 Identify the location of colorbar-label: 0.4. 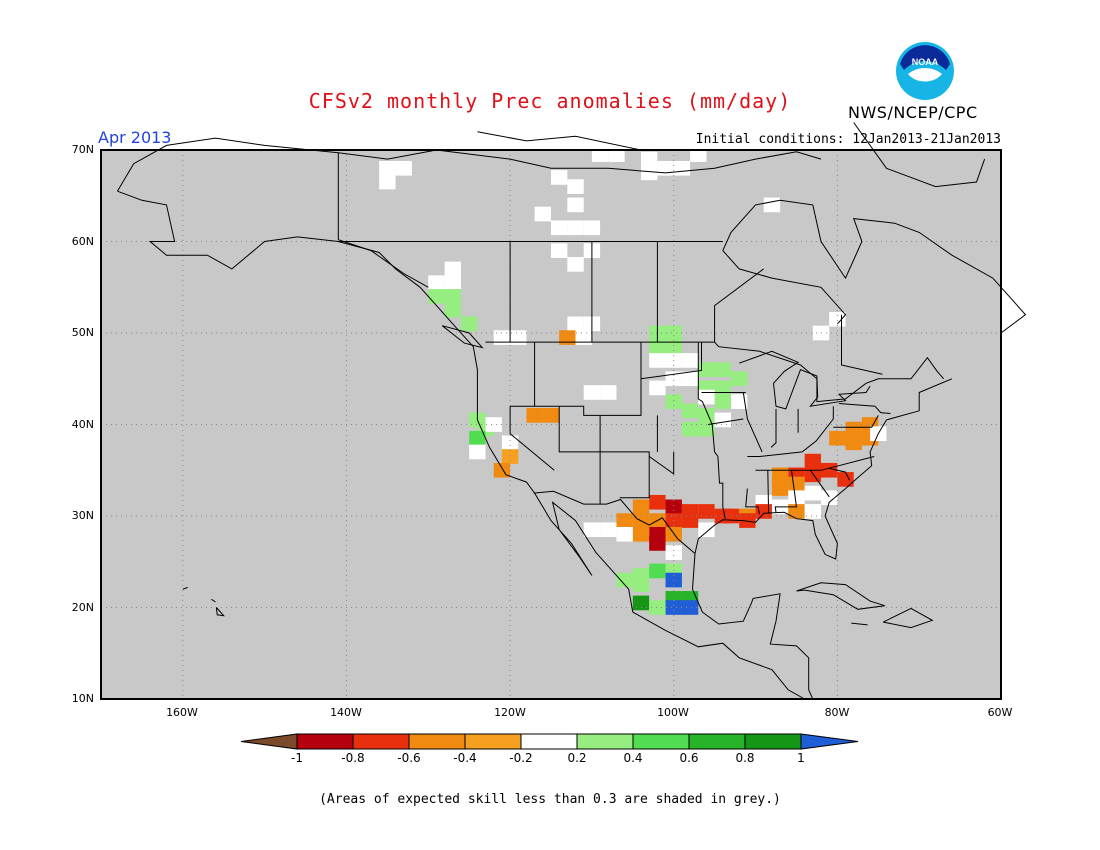
(633, 758).